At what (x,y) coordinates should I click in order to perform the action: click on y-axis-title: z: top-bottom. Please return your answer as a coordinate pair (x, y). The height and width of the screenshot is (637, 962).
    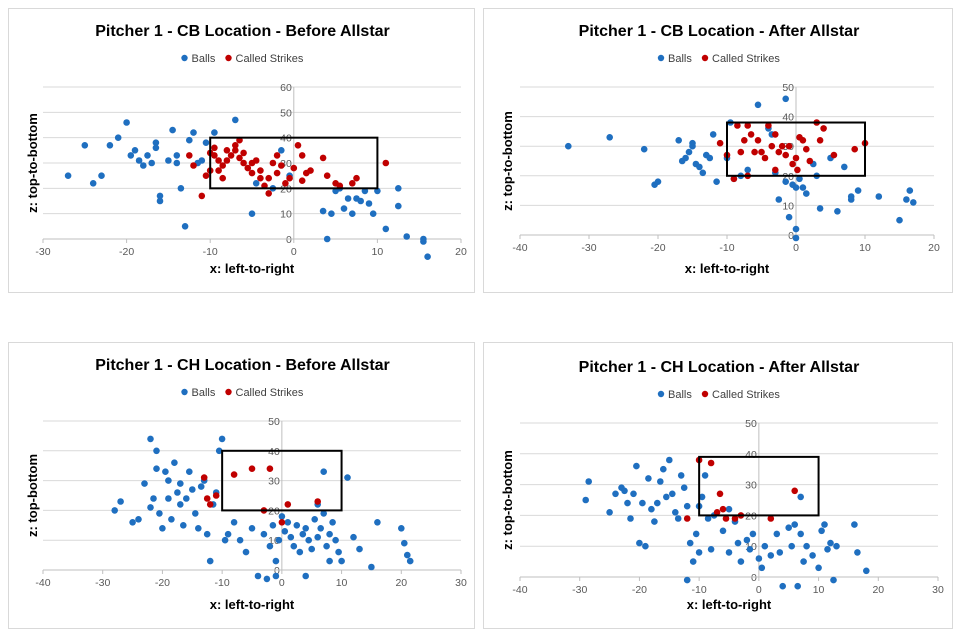
    Looking at the image, I should click on (32, 495).